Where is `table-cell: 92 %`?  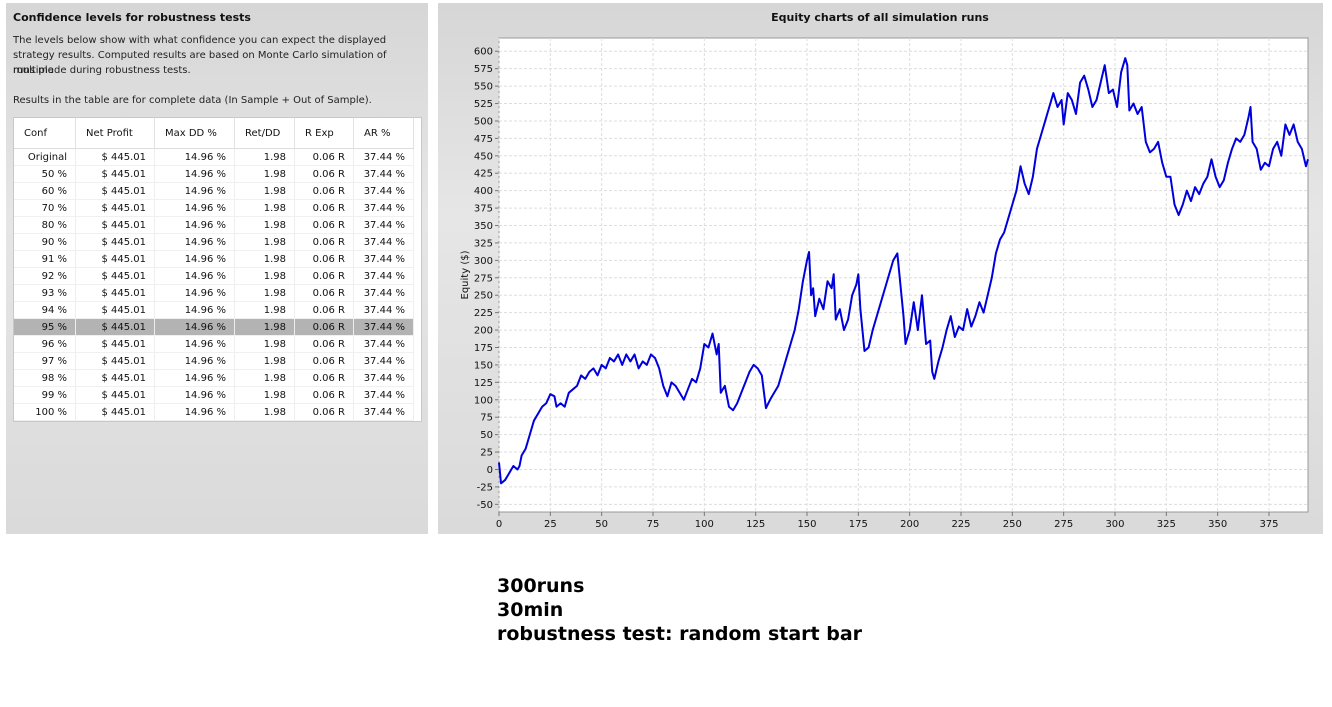 table-cell: 92 % is located at coordinates (45, 276).